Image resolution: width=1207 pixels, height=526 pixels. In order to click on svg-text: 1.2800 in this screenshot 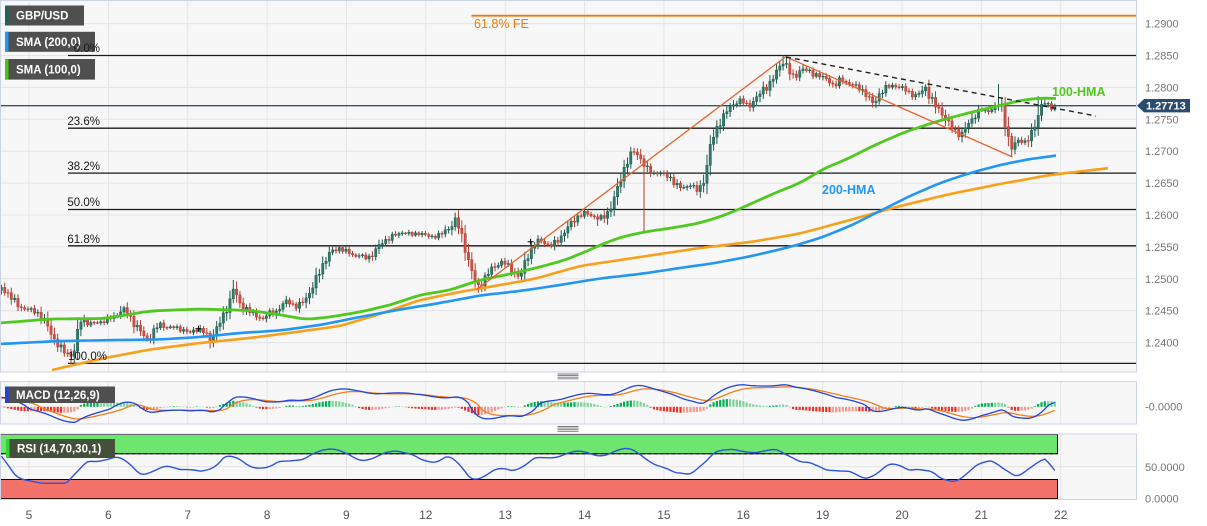, I will do `click(1162, 88)`.